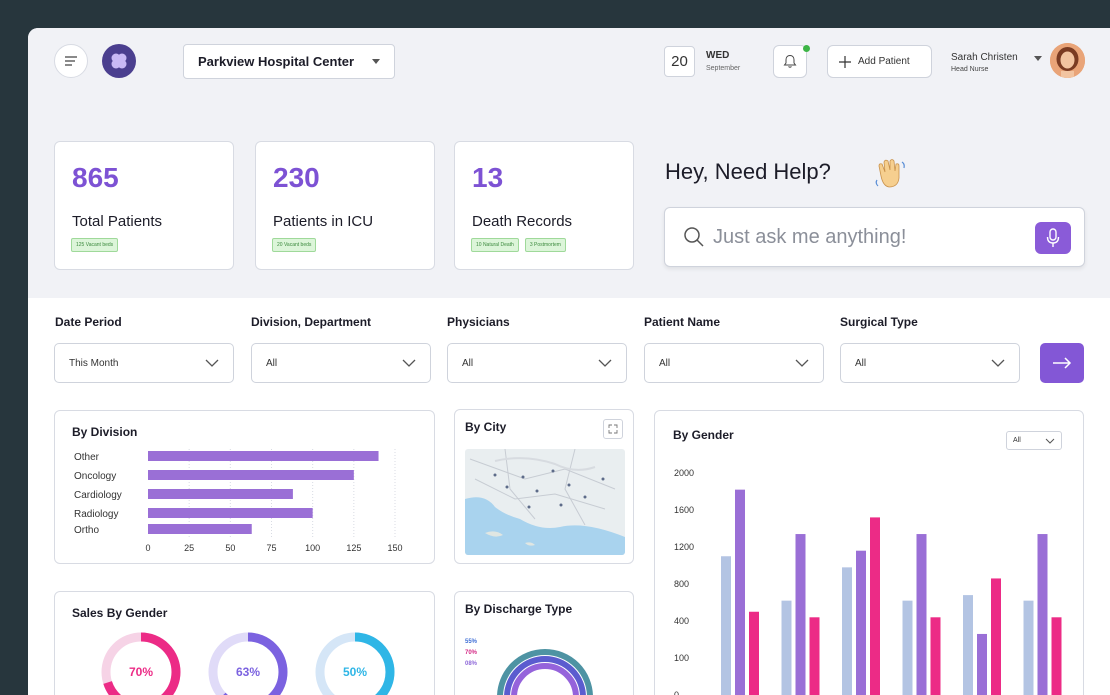 The image size is (1110, 695). What do you see at coordinates (341, 363) in the screenshot?
I see `filter-division: All` at bounding box center [341, 363].